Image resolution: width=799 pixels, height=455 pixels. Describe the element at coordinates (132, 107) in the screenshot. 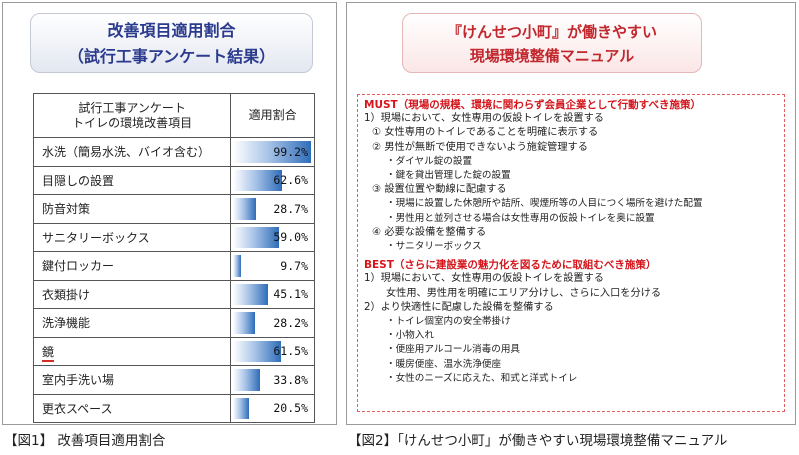

I see `header-item-line1: 試行工事アンケート` at that location.